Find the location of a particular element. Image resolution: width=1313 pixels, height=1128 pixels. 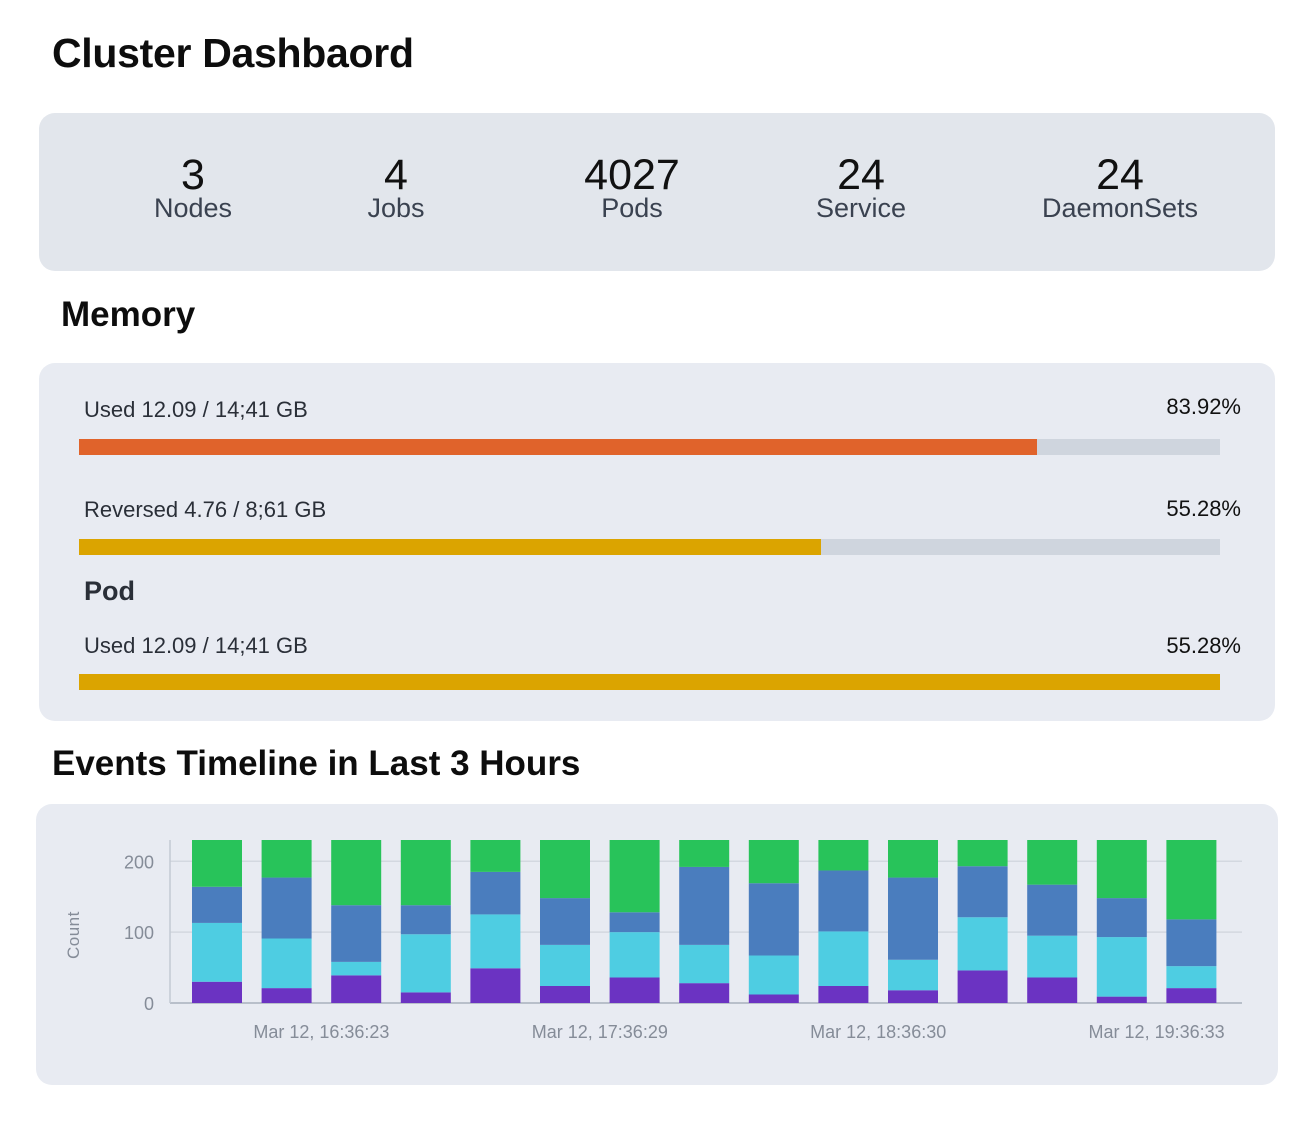

stat-daemonsets: 24 DaemonSets is located at coordinates (1120, 186).